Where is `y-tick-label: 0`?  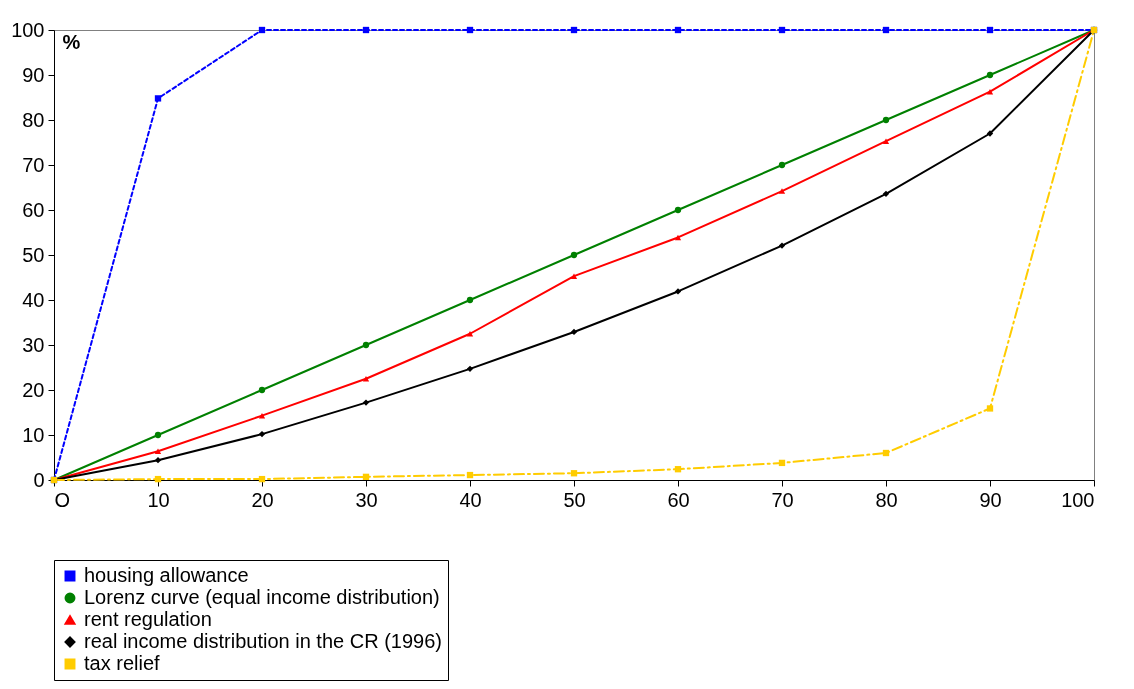
y-tick-label: 0 is located at coordinates (39, 479).